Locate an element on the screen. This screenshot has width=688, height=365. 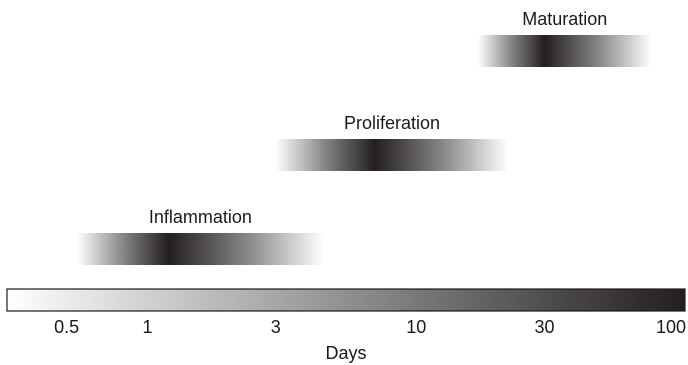
x-tick-label: 30 is located at coordinates (544, 327).